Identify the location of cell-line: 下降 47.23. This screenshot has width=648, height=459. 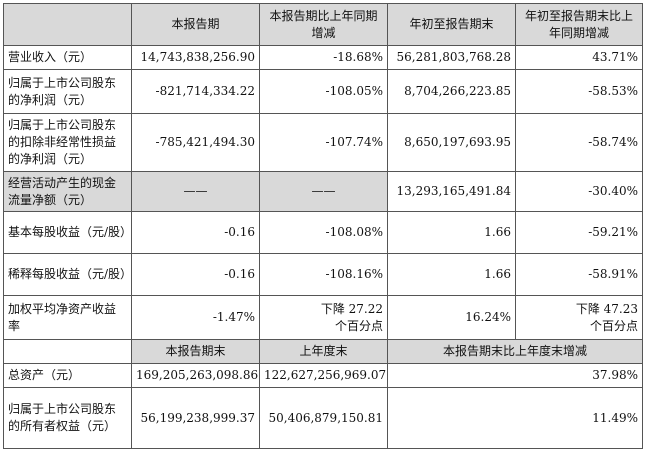
(606, 308).